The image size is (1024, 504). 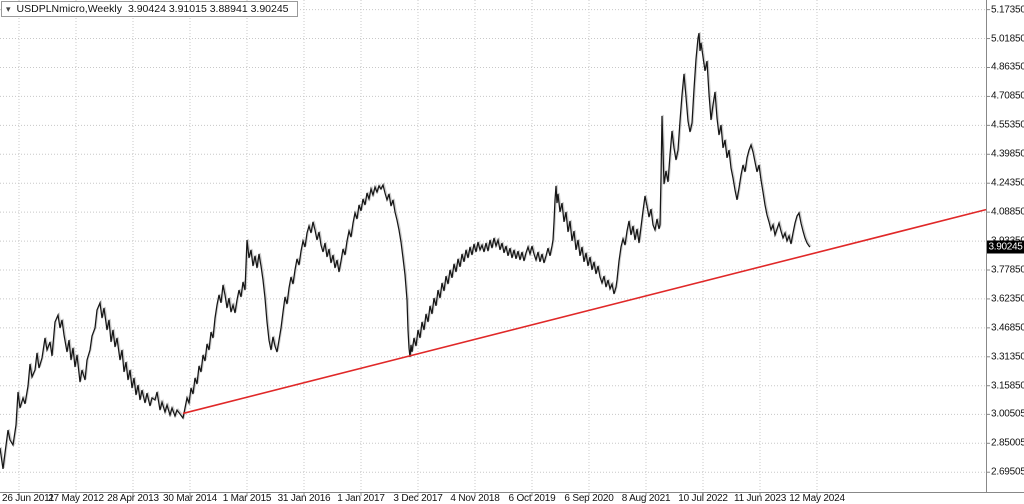 What do you see at coordinates (190, 498) in the screenshot?
I see `date-axis-label: 30 Mar 2014` at bounding box center [190, 498].